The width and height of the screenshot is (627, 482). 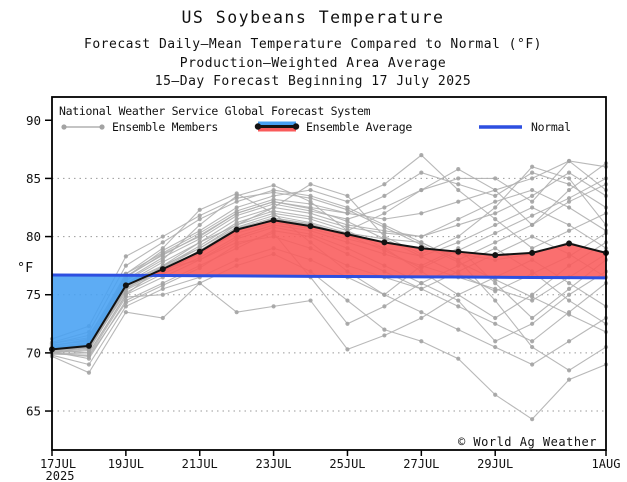 I want to click on y-axis-tick-label: 70, so click(x=33, y=352).